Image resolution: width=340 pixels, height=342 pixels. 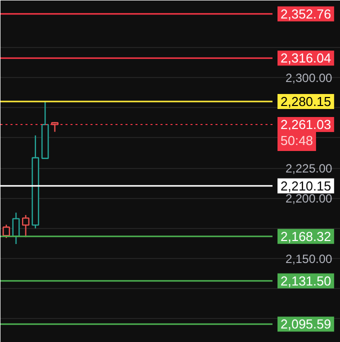 I want to click on ref-line-label: 2,131.50, so click(x=306, y=280).